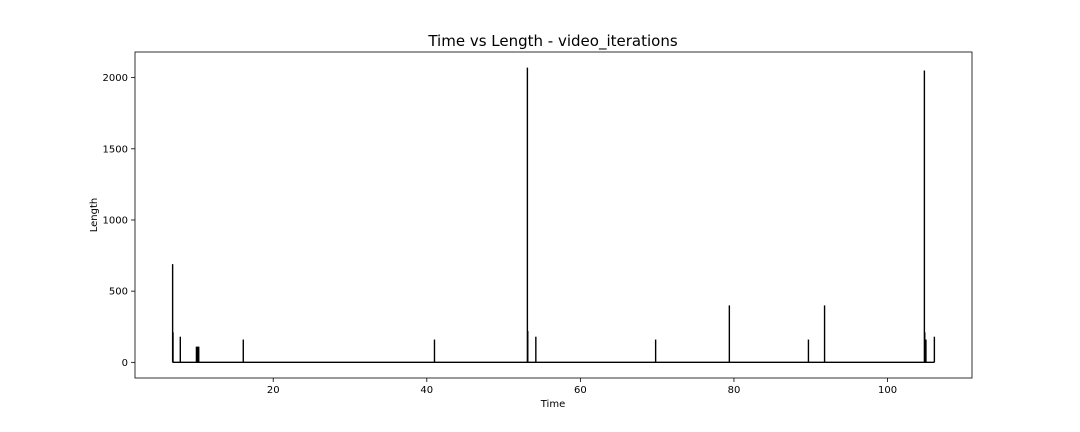 This screenshot has height=432, width=1080. I want to click on y-tick-label: 500, so click(118, 292).